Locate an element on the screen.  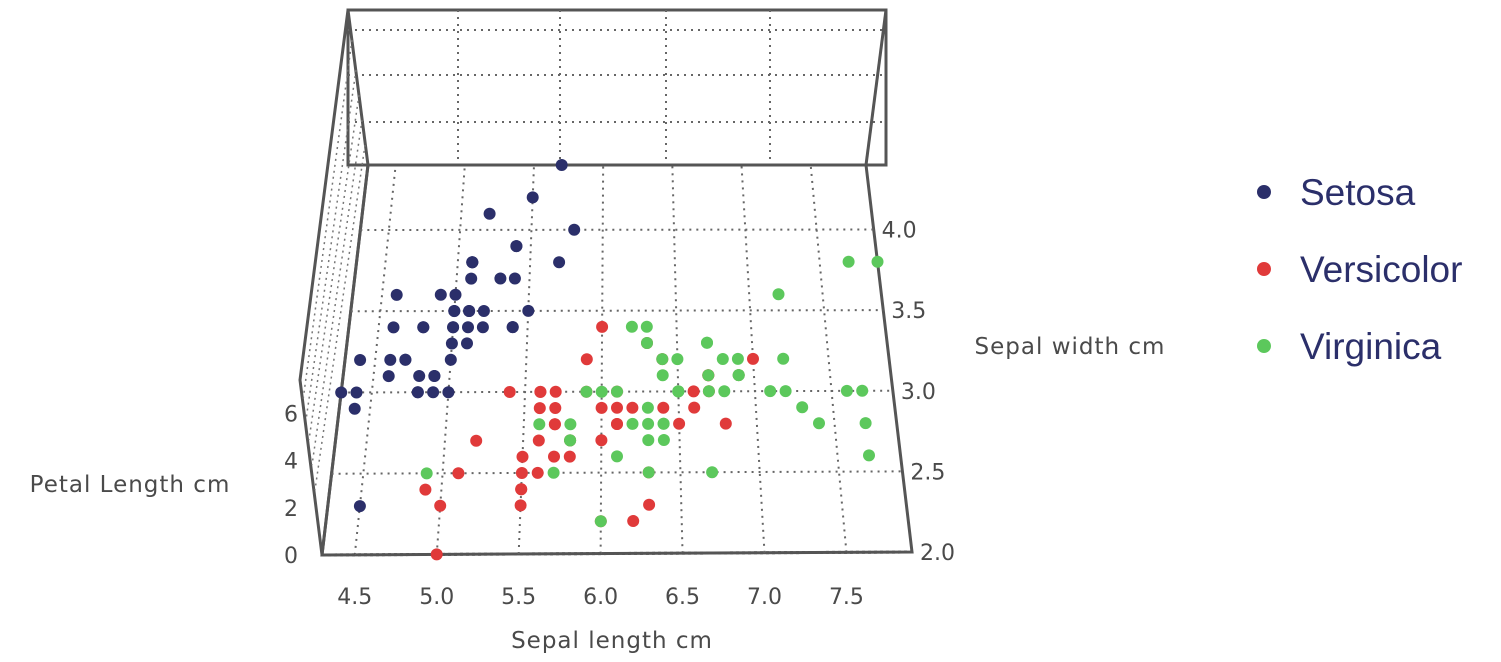
z-tick-label: 0 is located at coordinates (291, 556).